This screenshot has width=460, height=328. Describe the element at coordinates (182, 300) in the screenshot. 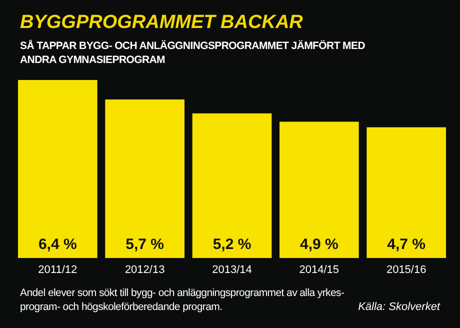

I see `text: Andel elever som sökt till bygg- och anläggningsprogrammet av alla yrkes- program- och högskoleförberedande program.` at that location.